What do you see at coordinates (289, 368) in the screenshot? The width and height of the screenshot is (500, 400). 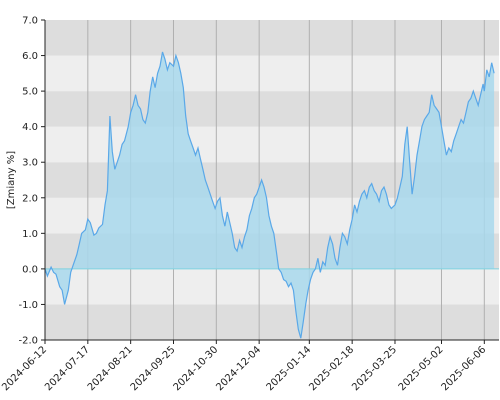 I see `x-tick-label: 2025-01-14` at bounding box center [289, 368].